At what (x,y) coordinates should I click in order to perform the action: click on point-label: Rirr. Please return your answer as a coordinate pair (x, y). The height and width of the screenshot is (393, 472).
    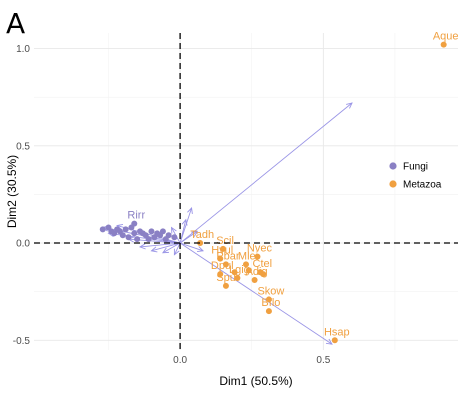
    Looking at the image, I should click on (136, 216).